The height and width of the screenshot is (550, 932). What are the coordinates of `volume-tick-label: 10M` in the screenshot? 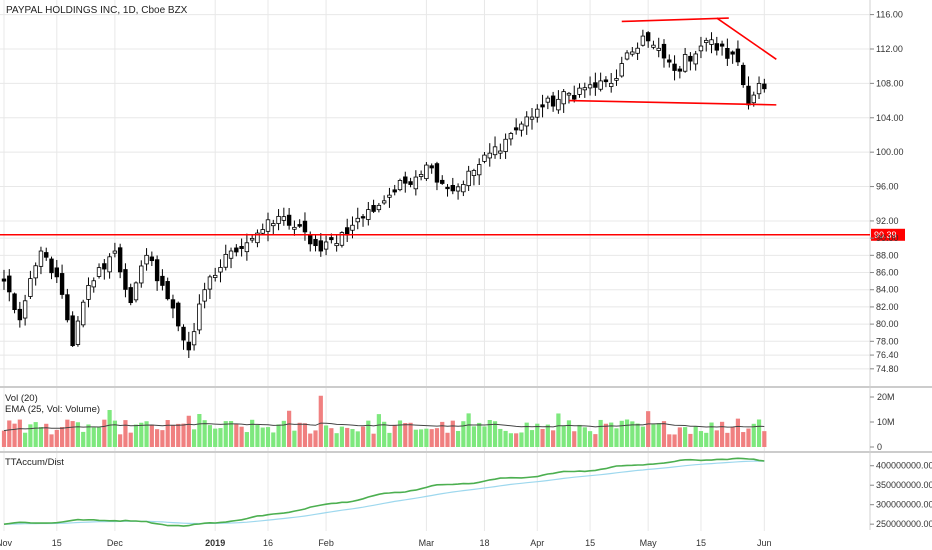 It's located at (886, 422).